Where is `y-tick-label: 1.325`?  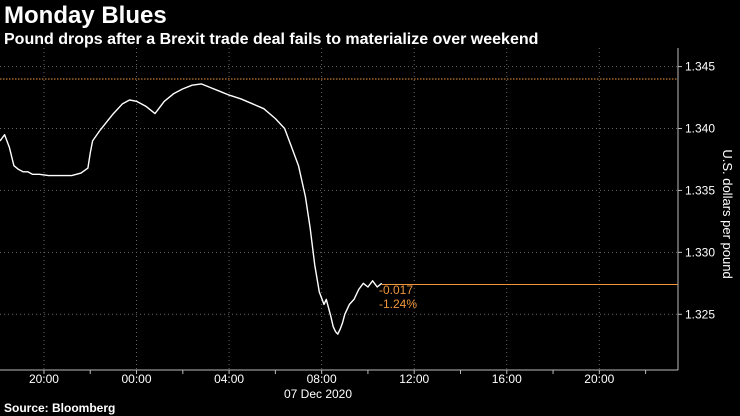
y-tick-label: 1.325 is located at coordinates (700, 314).